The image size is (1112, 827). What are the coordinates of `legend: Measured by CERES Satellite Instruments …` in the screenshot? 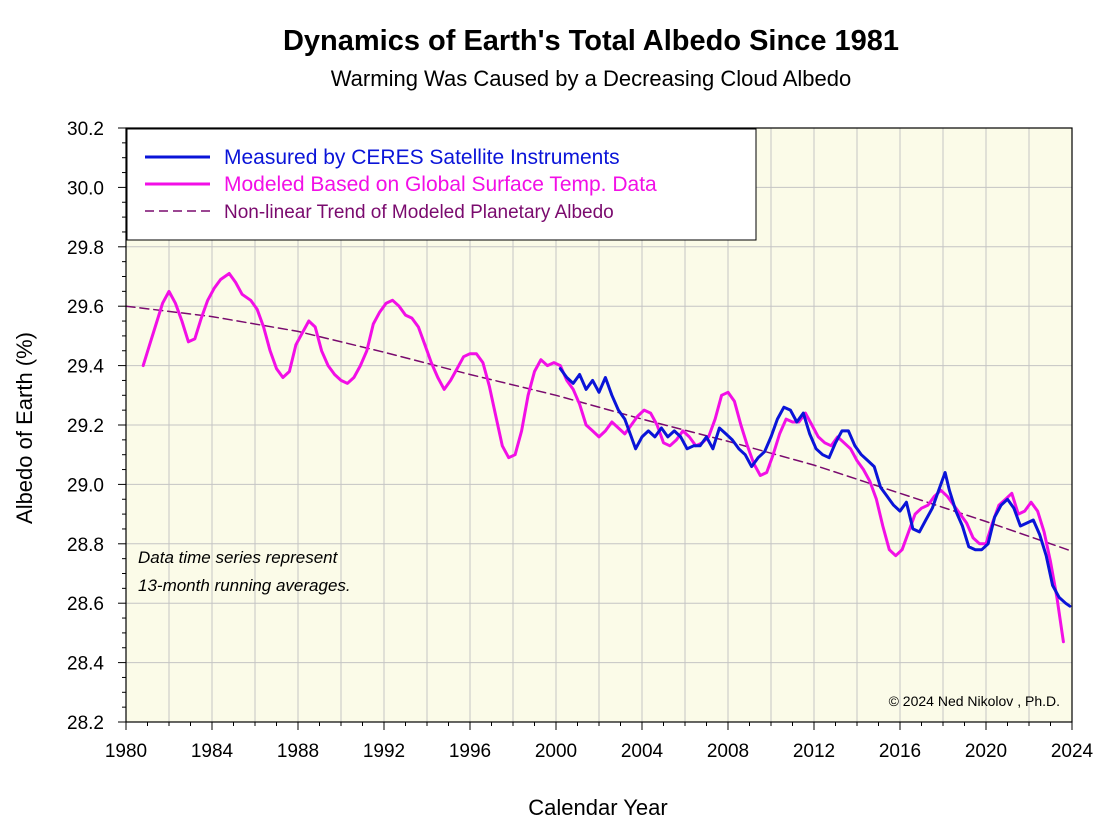 It's located at (441, 184).